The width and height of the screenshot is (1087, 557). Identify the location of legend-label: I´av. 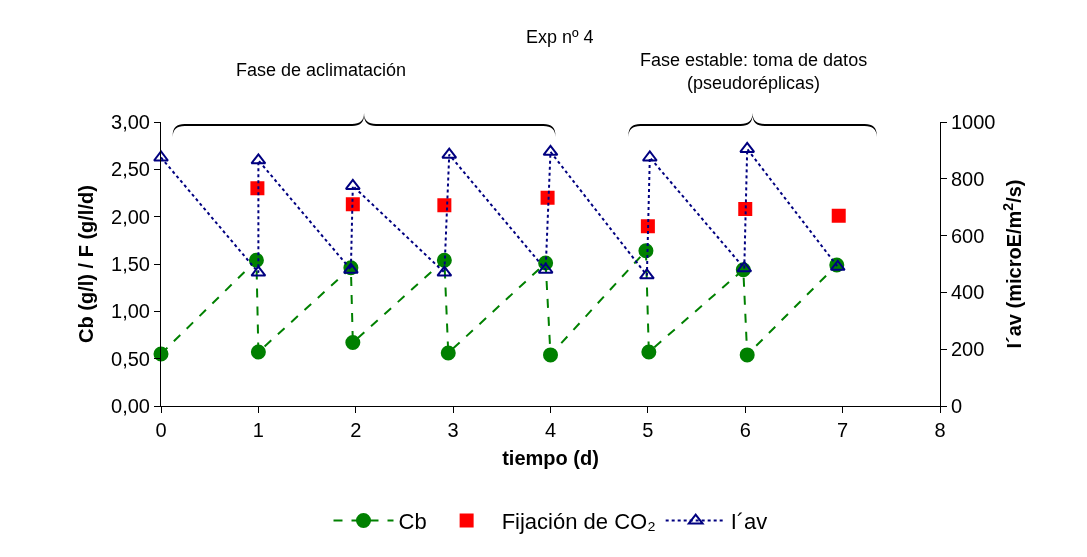
(749, 522).